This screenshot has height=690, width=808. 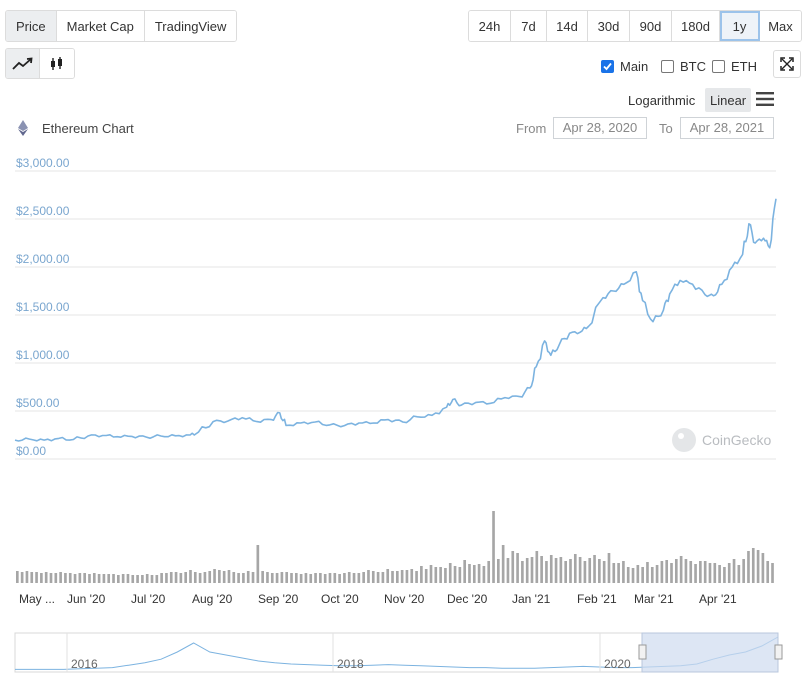 What do you see at coordinates (787, 64) in the screenshot?
I see `fullscreen-button` at bounding box center [787, 64].